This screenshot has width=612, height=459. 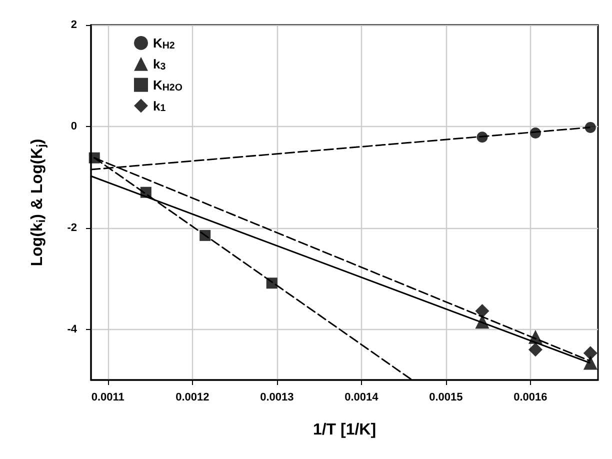 What do you see at coordinates (73, 126) in the screenshot?
I see `y-tick-label: 0` at bounding box center [73, 126].